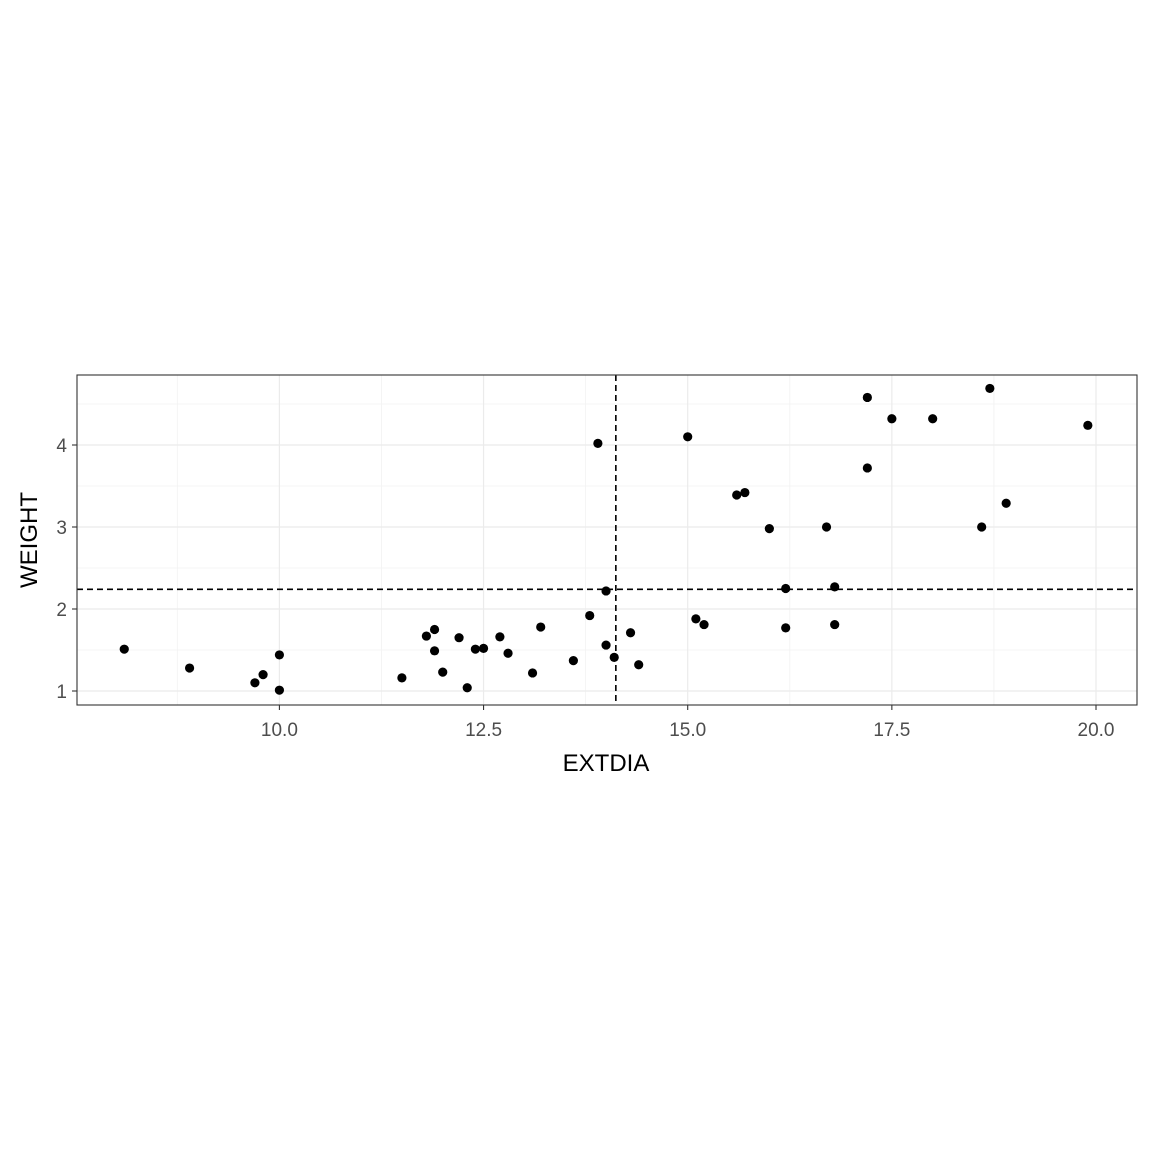  What do you see at coordinates (606, 763) in the screenshot?
I see `x-axis-title: EXTDIA` at bounding box center [606, 763].